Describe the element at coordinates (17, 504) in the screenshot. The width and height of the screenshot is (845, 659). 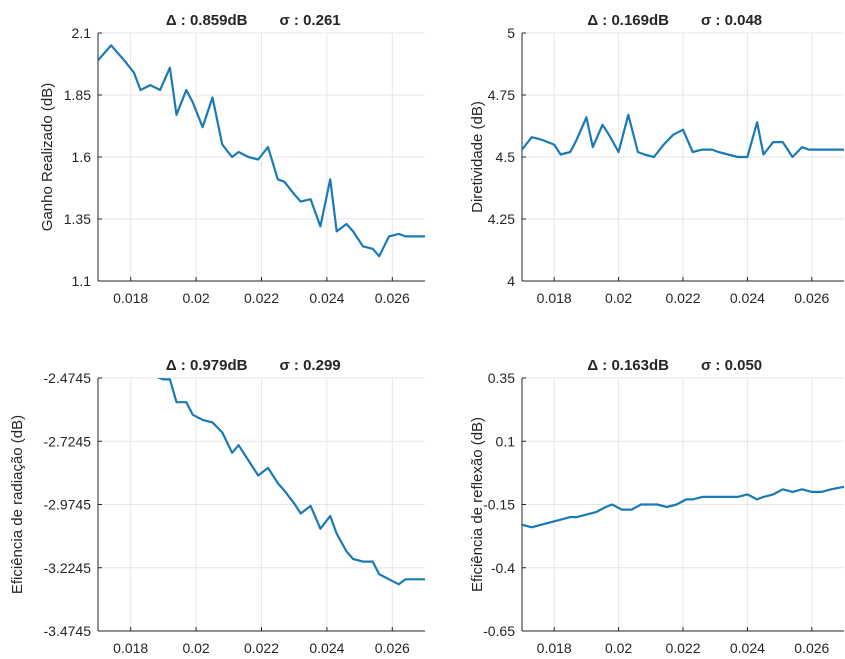
I see `y-axis-title: Eficiência de radiação (dB)` at that location.